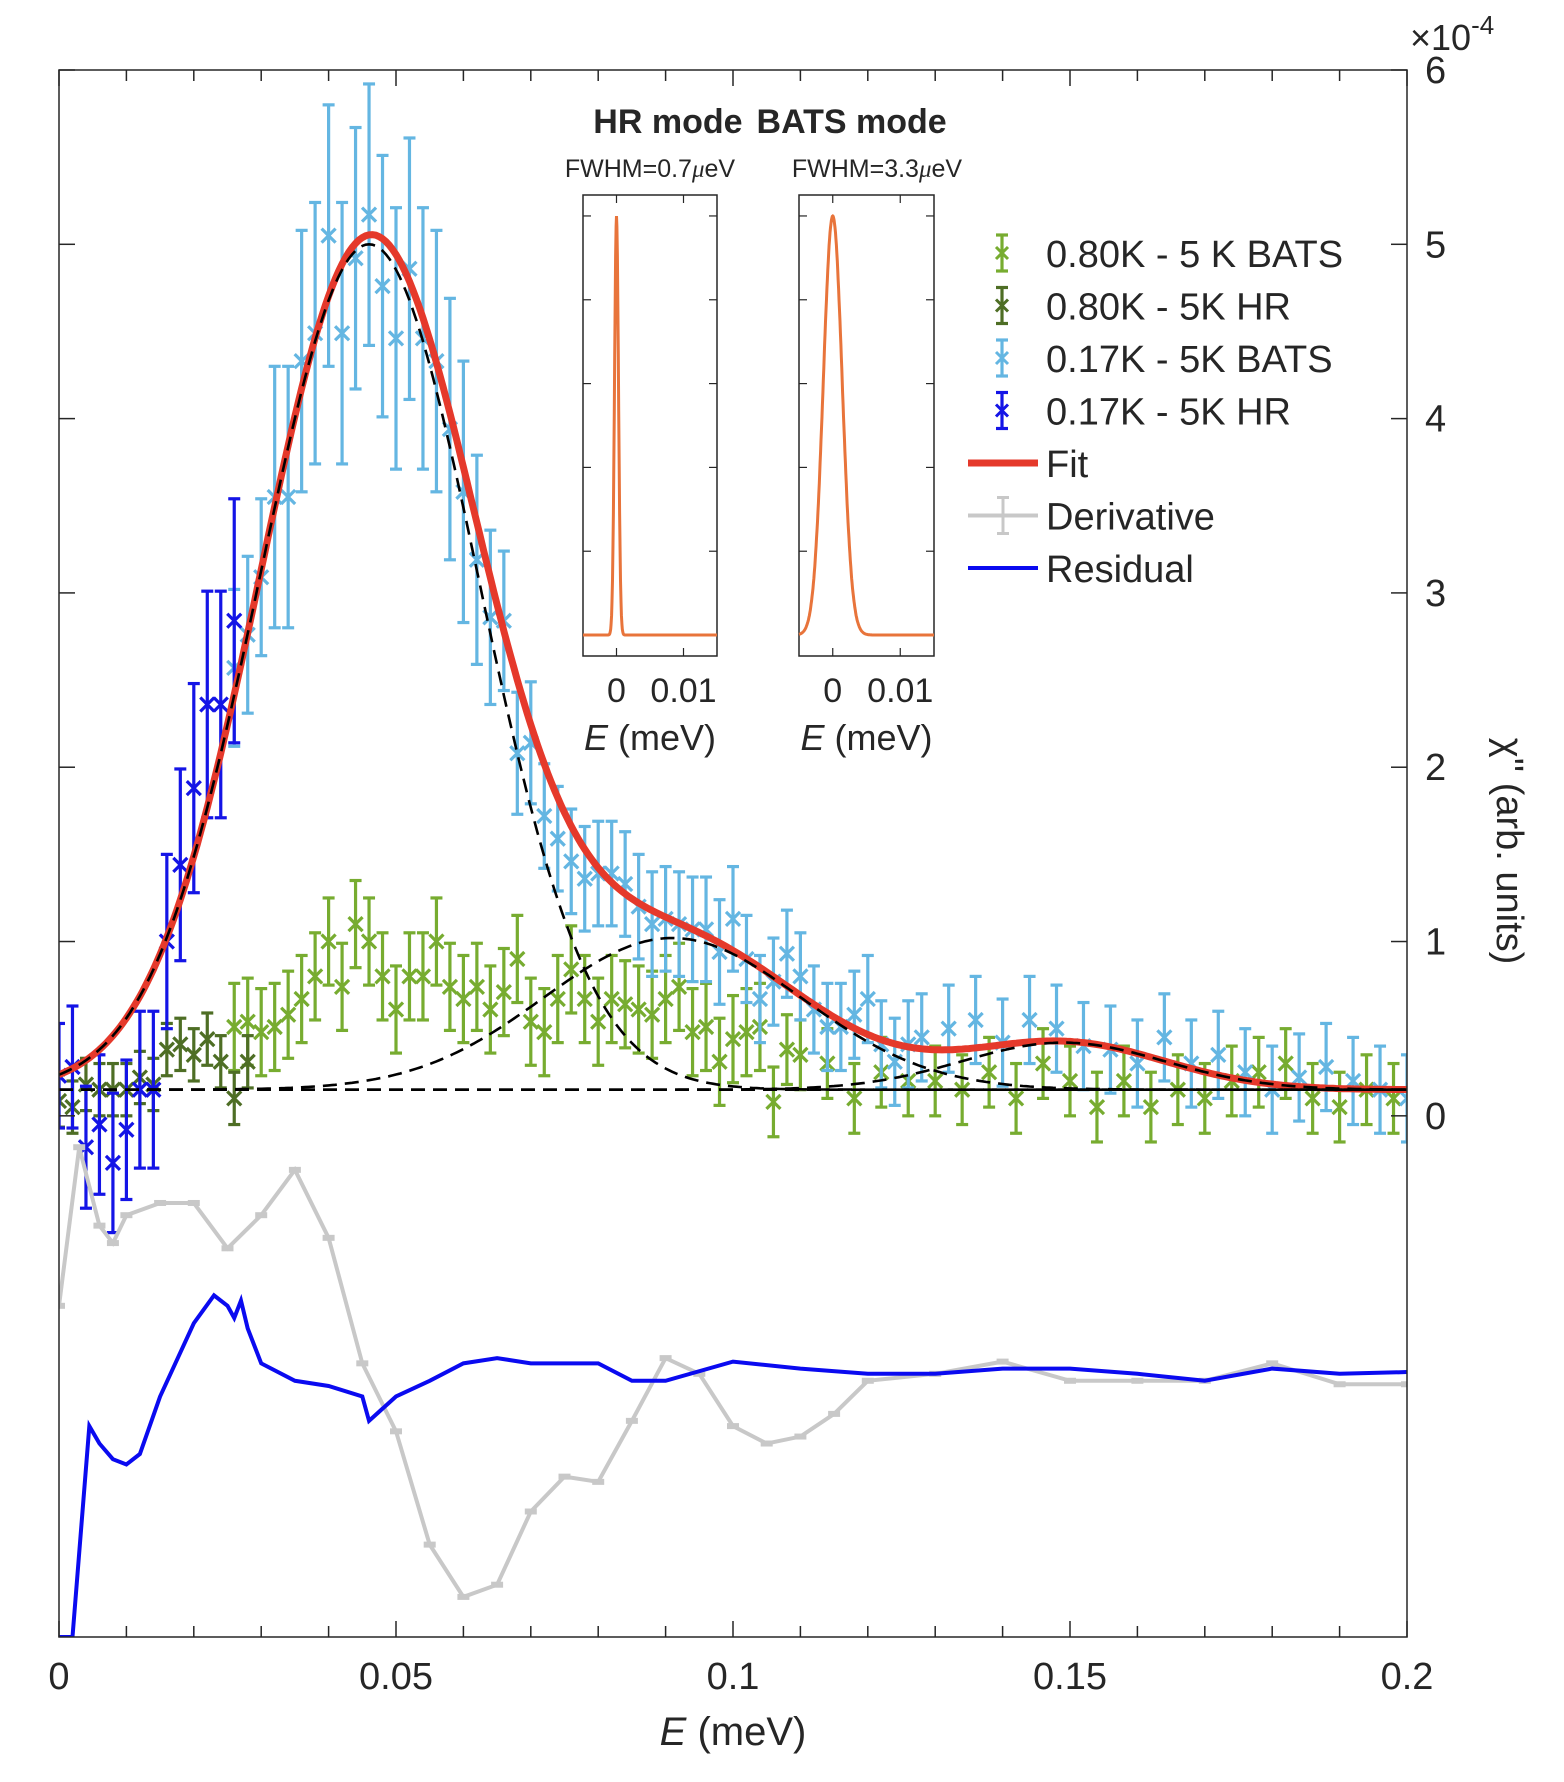 The image size is (1564, 1782). I want to click on legend-entry: 0.17K - 5K HR, so click(1142, 412).